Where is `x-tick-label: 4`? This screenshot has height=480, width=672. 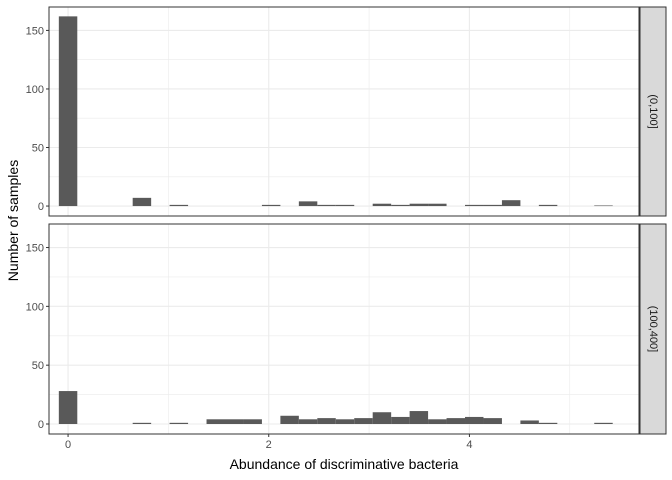
x-tick-label: 4 is located at coordinates (469, 445).